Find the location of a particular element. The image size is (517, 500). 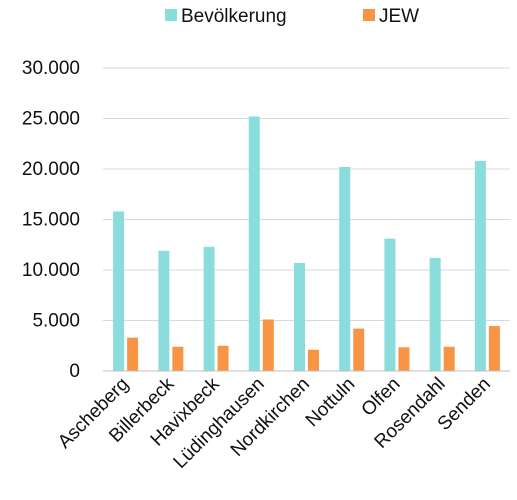

y-axis-tick-labels: 0 5.000 10.000 15.000 20.000 25.000 30.000 is located at coordinates (51, 220).